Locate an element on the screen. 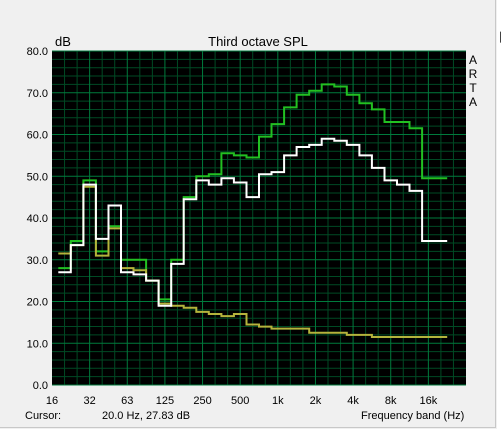  y-tick-label: 50.0 is located at coordinates (37, 177).